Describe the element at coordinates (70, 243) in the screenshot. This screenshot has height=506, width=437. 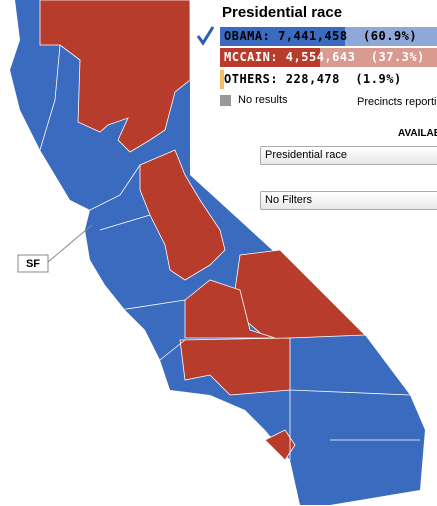
I see `sf-pointer` at that location.